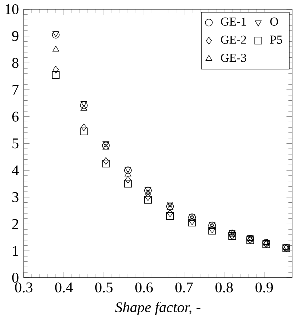  Describe the element at coordinates (265, 287) in the screenshot. I see `x-tick-label: 0.9` at that location.